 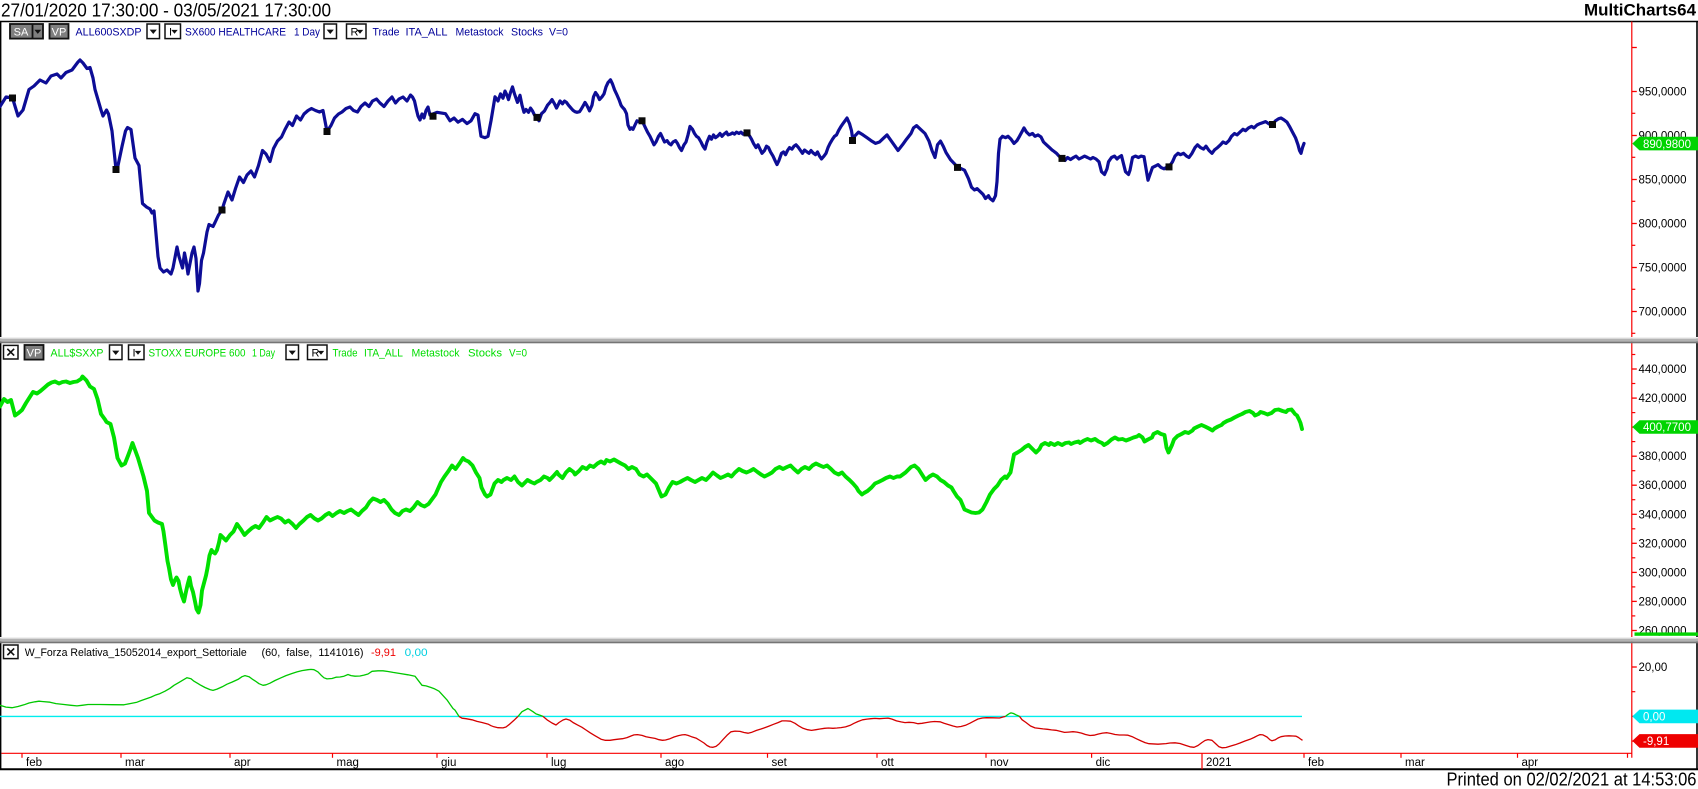 What do you see at coordinates (1667, 145) in the screenshot?
I see `svg-text: 890,9800` at bounding box center [1667, 145].